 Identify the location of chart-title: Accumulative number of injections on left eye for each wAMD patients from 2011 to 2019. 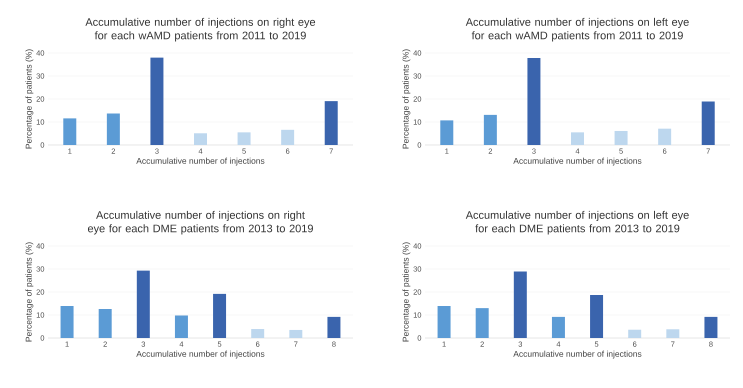
(577, 30).